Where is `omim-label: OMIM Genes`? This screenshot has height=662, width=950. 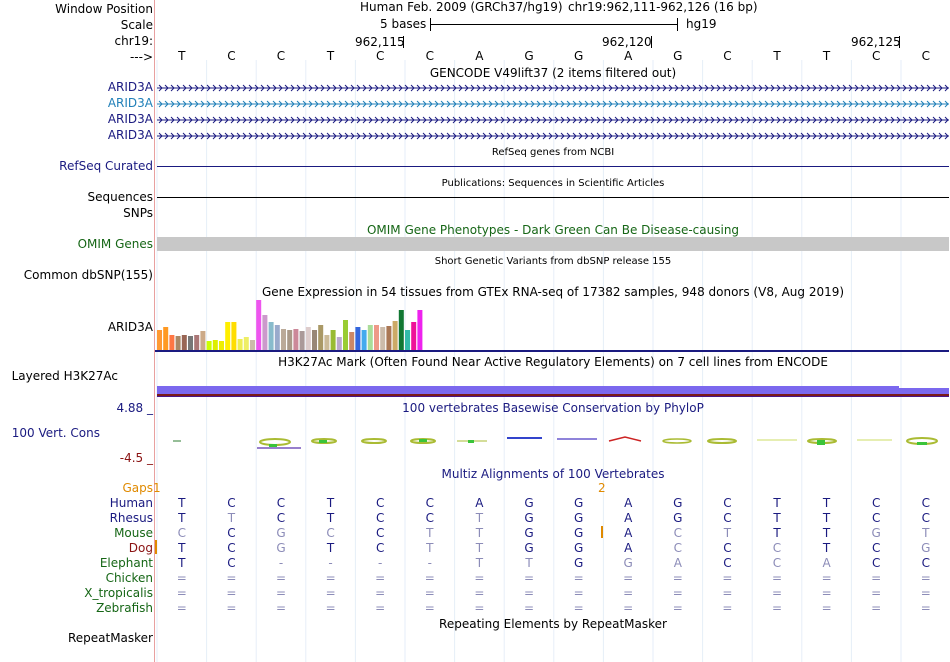
omim-label: OMIM Genes is located at coordinates (115, 244).